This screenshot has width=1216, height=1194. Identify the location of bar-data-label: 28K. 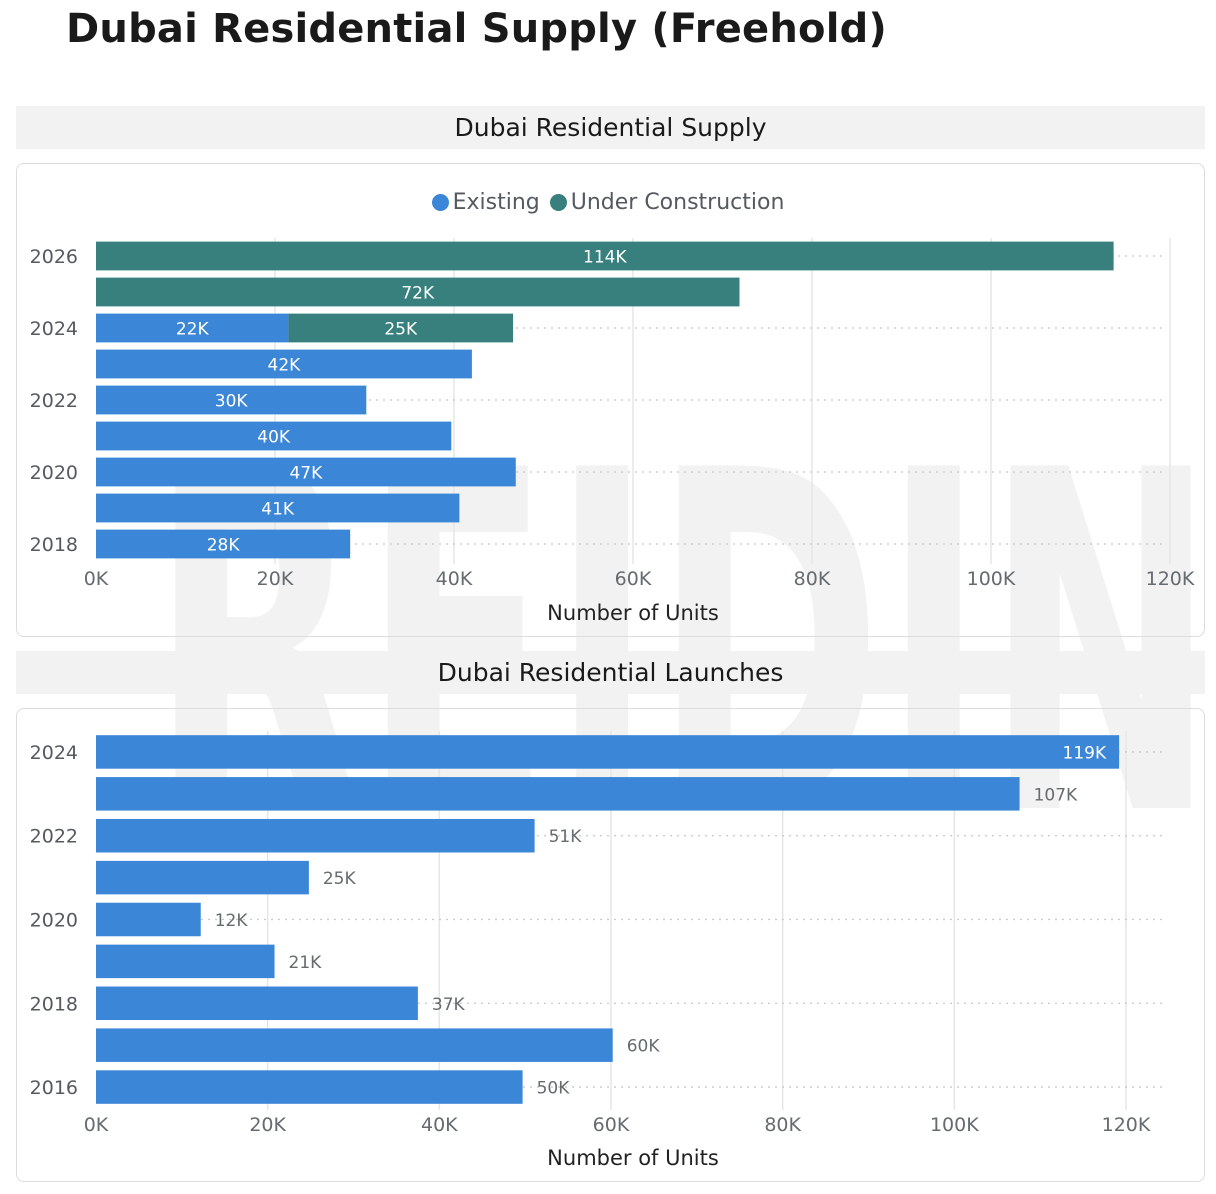
(224, 546).